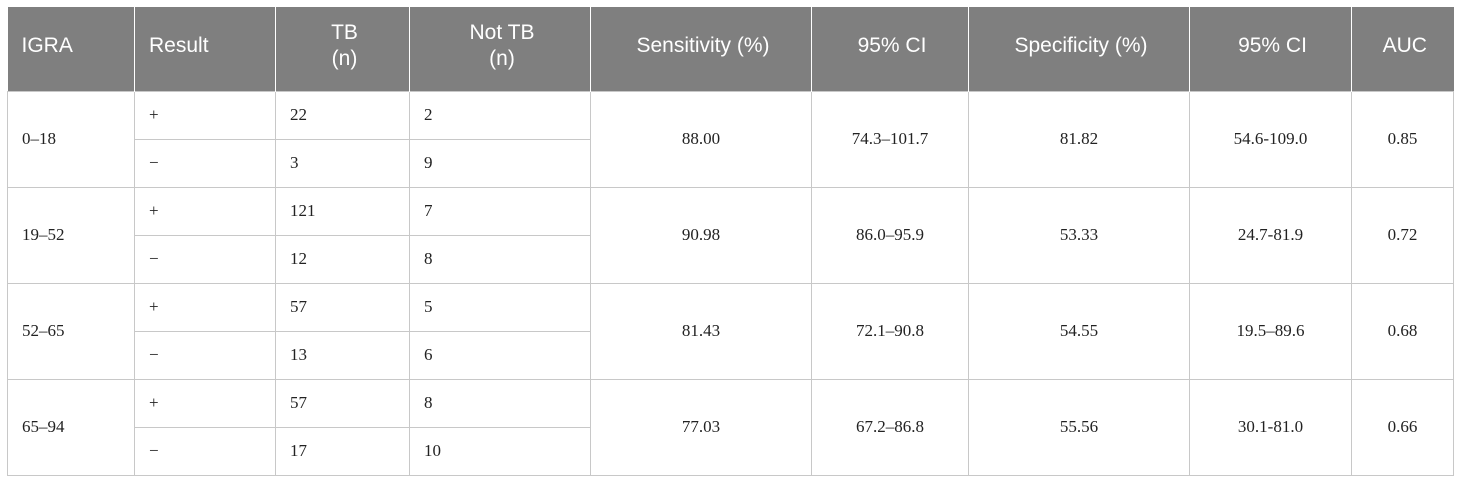 The width and height of the screenshot is (1460, 483). Describe the element at coordinates (1270, 427) in the screenshot. I see `cell-specificity-ci: 30.1-81.0` at that location.